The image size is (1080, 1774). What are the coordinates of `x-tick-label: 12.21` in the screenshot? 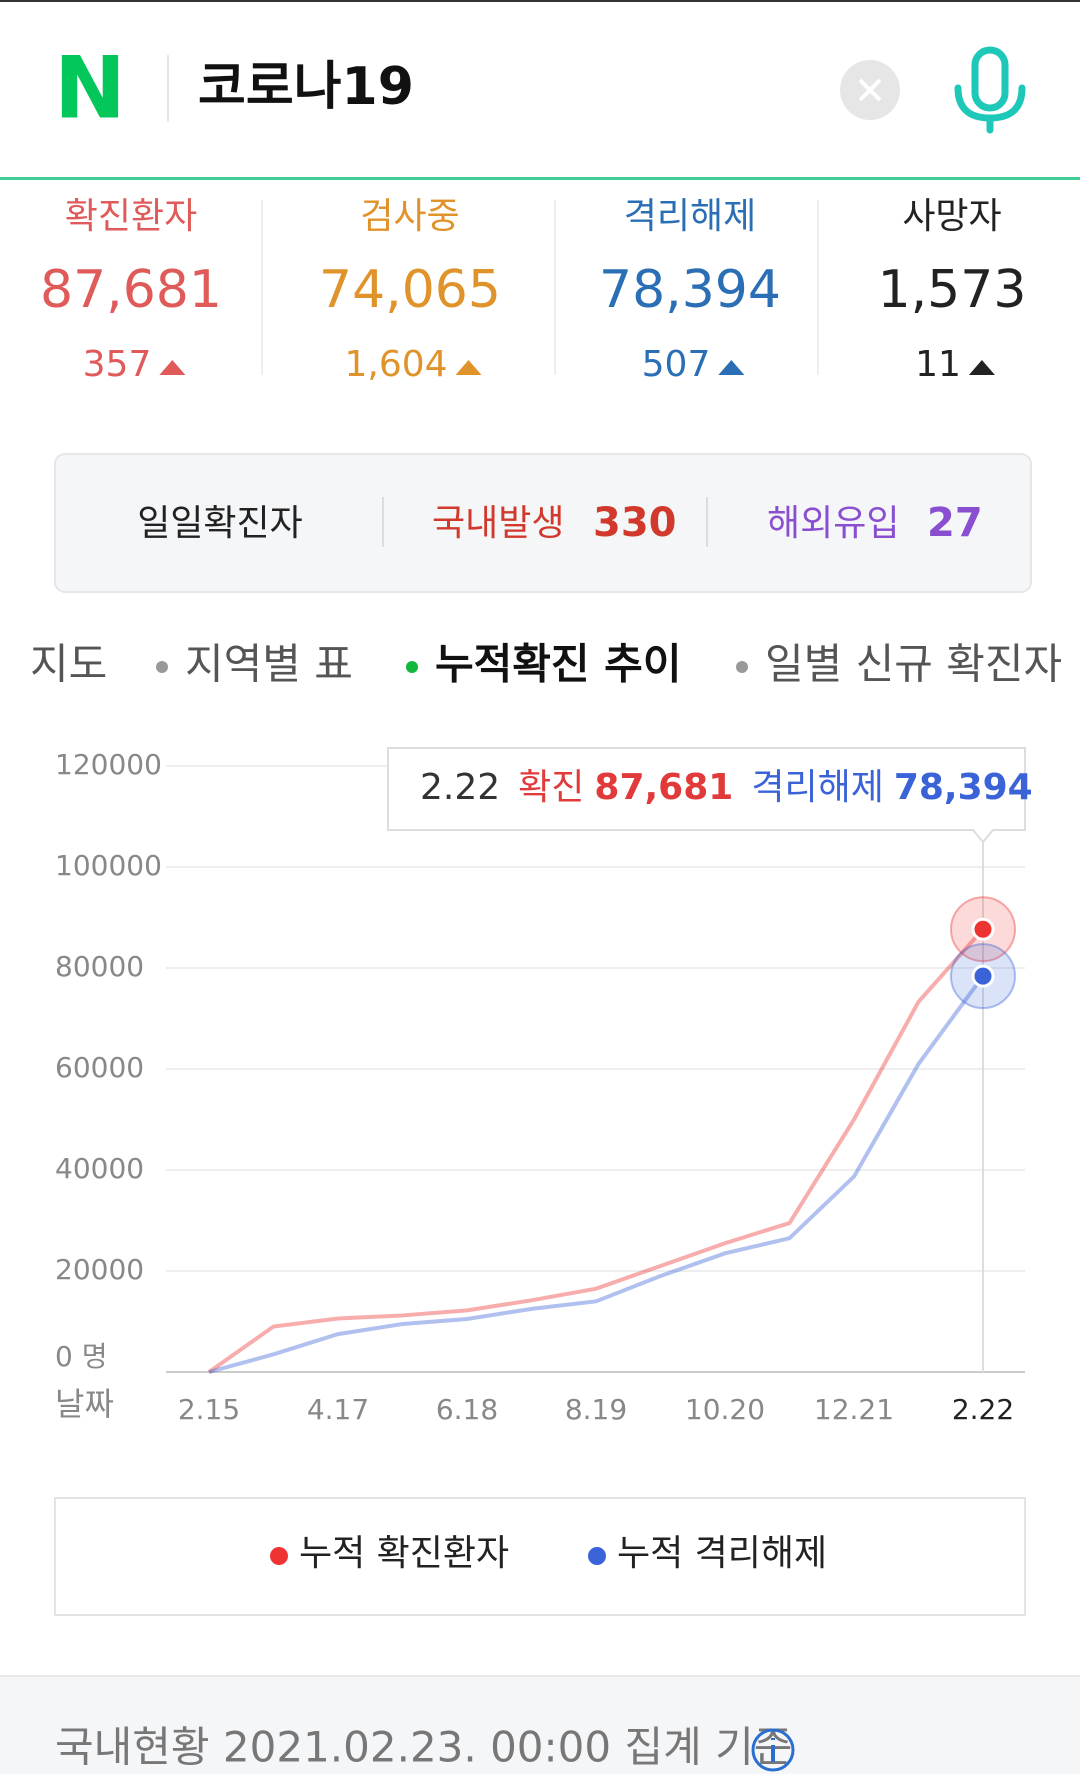 It's located at (854, 1409).